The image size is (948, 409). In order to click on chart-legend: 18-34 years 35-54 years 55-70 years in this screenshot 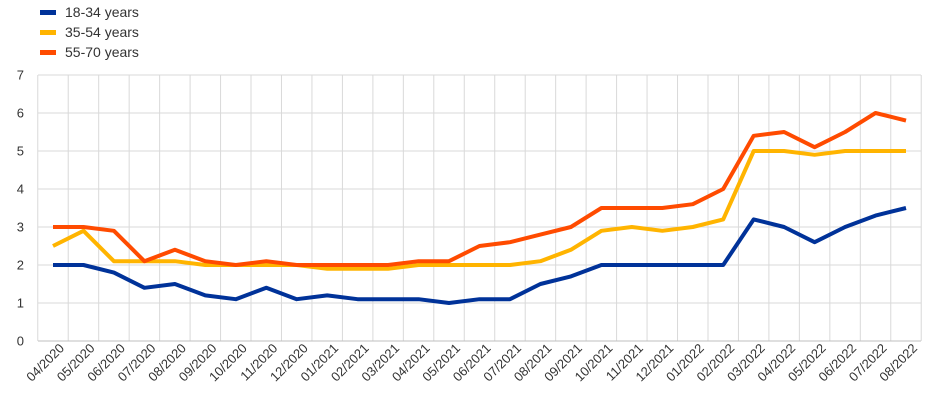, I will do `click(89, 32)`.